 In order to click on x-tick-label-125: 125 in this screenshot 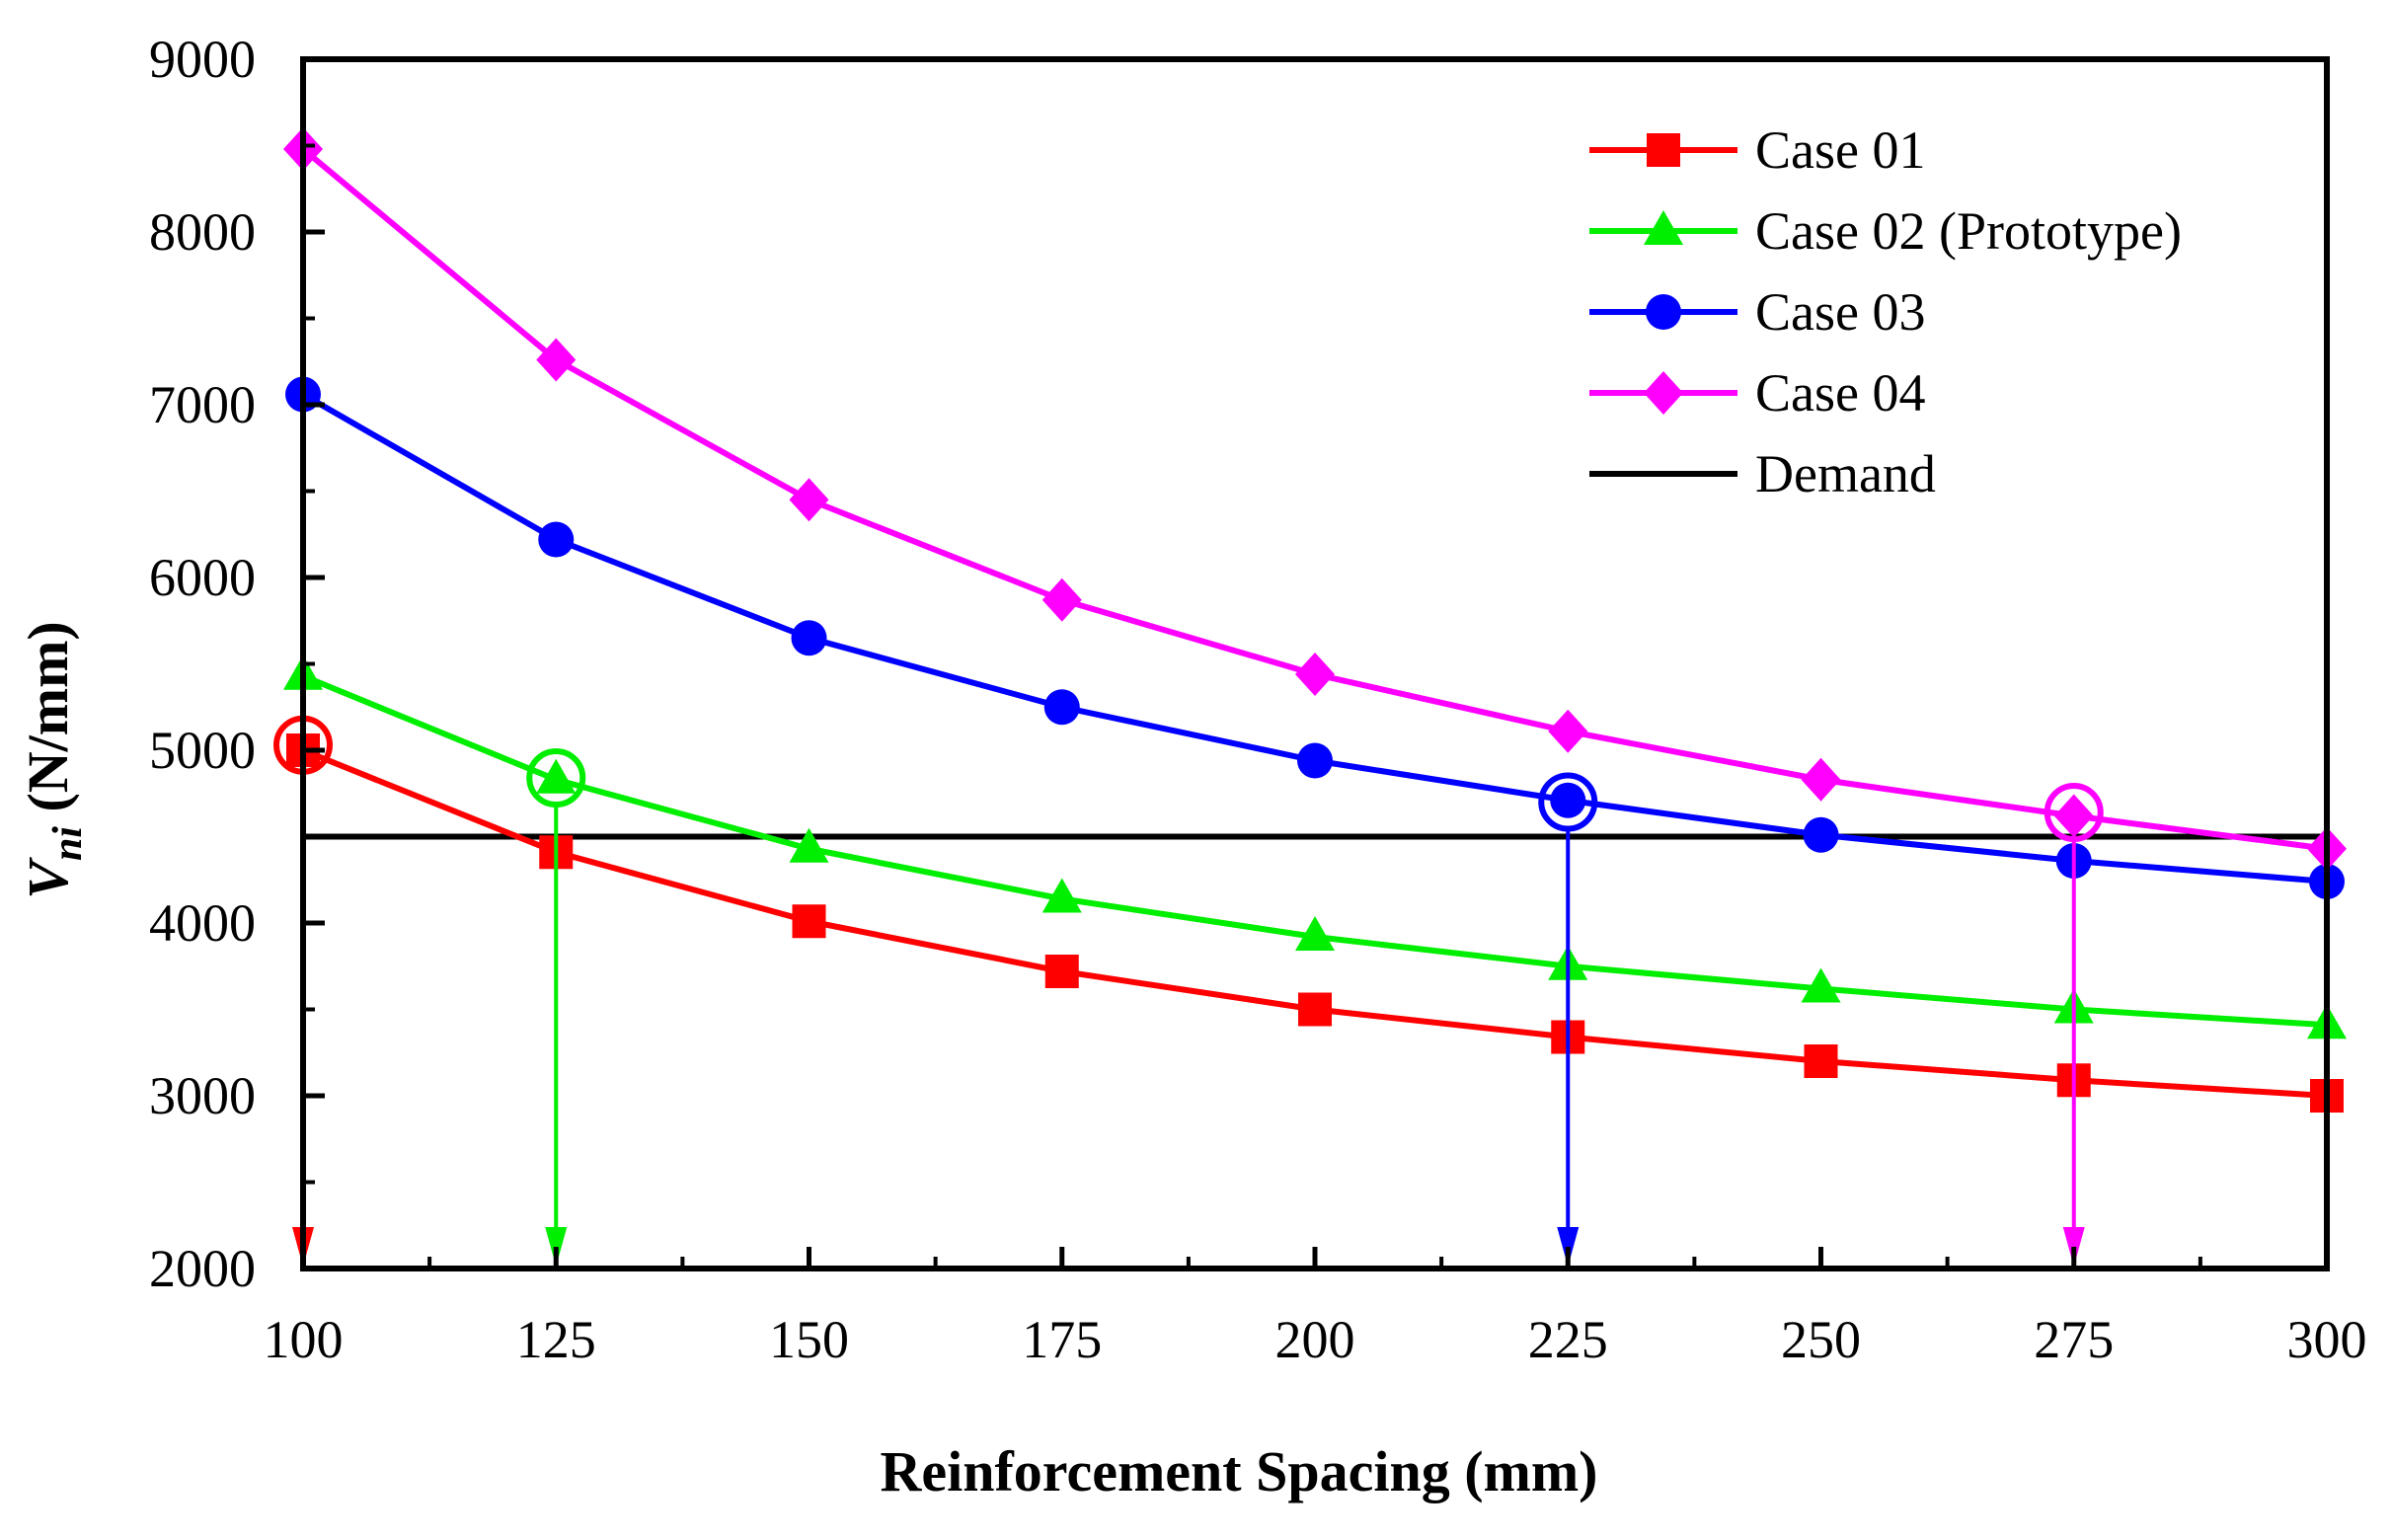, I will do `click(556, 1339)`.